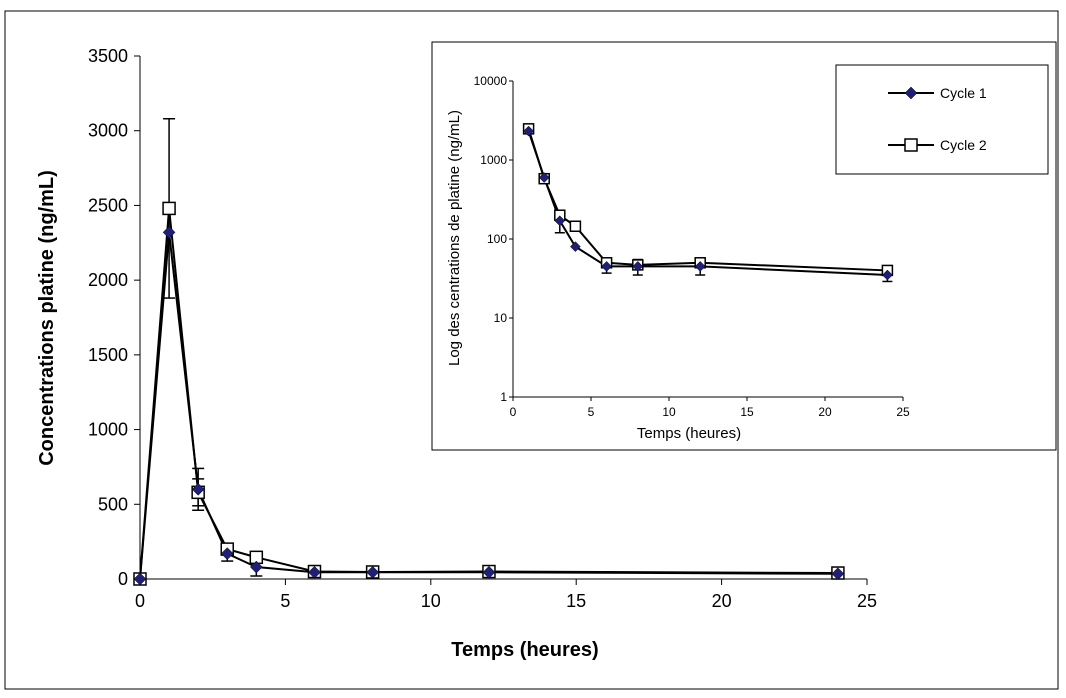 This screenshot has width=1066, height=698. What do you see at coordinates (747, 412) in the screenshot?
I see `inset-x-tick-label: 15` at bounding box center [747, 412].